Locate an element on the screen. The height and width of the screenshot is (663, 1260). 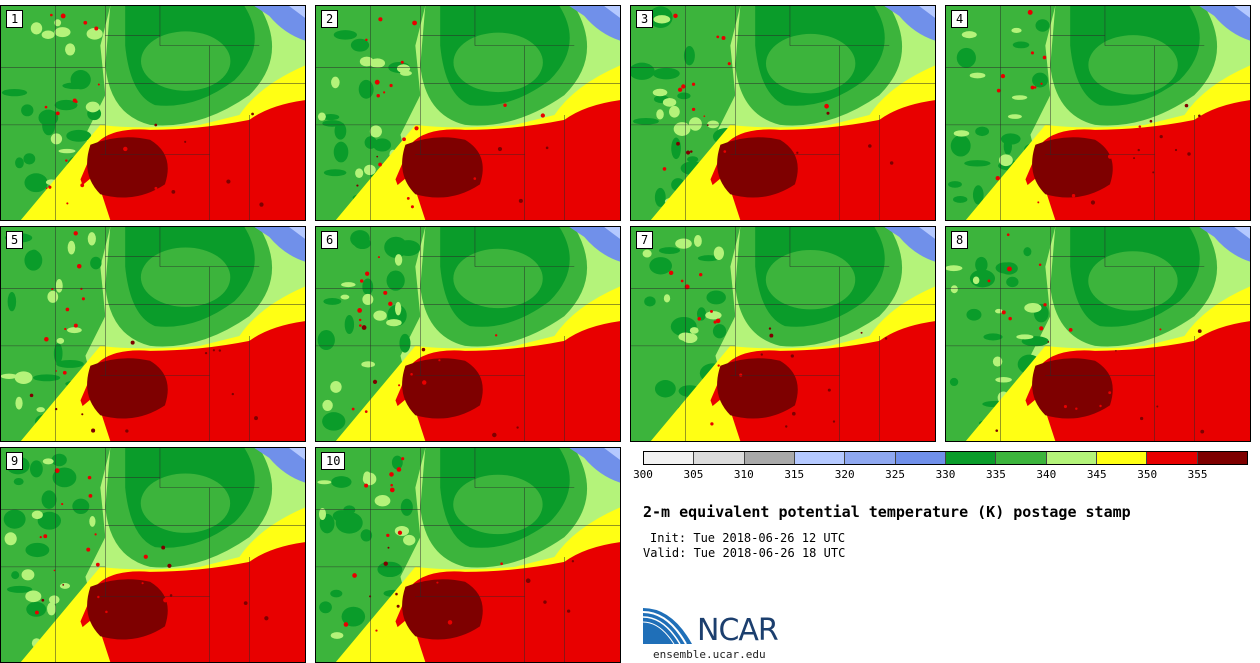
map-panel-5: 5 is located at coordinates (153, 334).